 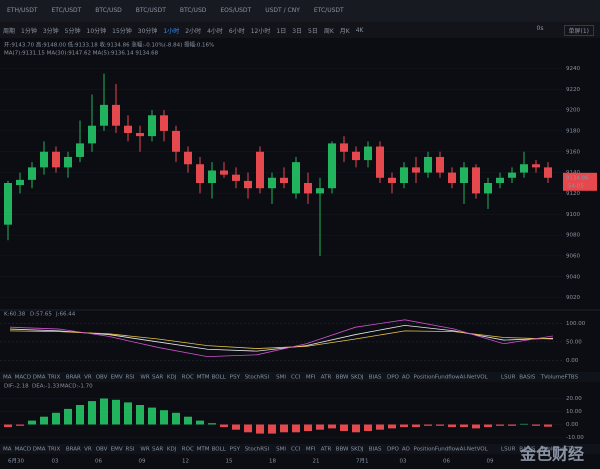 What do you see at coordinates (313, 31) in the screenshot?
I see `period-button: 5日` at bounding box center [313, 31].